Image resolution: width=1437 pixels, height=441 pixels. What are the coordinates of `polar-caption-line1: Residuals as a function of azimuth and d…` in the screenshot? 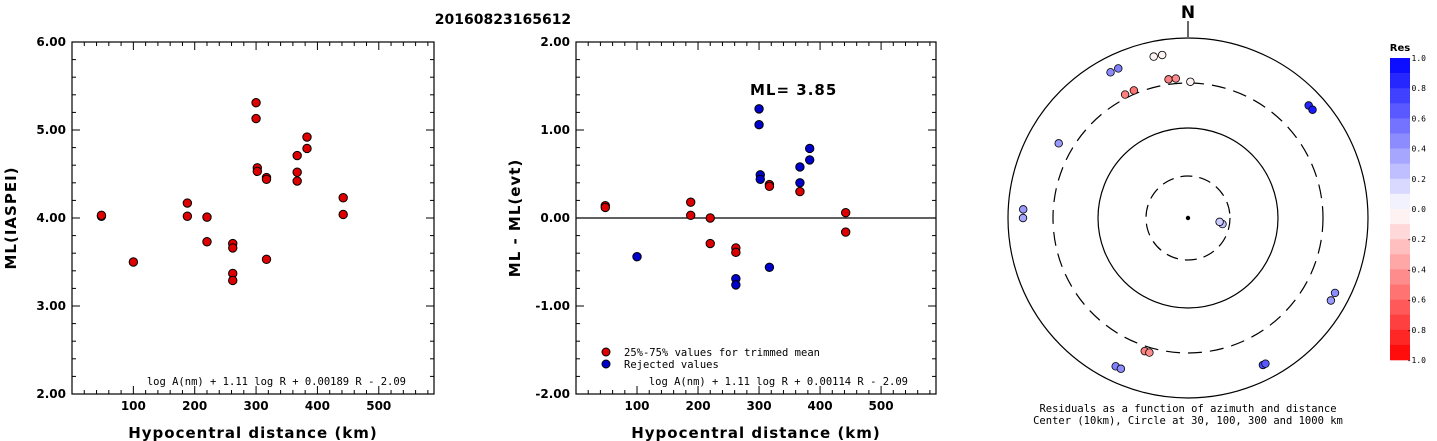 It's located at (1187, 409).